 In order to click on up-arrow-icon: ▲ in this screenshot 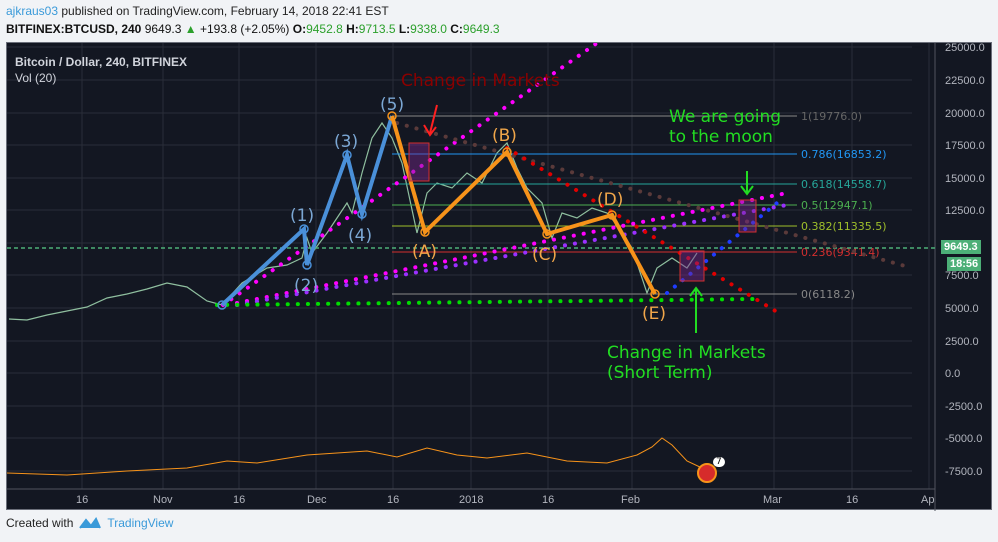, I will do `click(190, 29)`.